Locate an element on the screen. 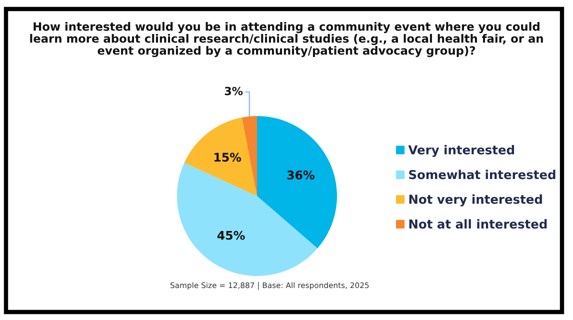 Image resolution: width=573 pixels, height=320 pixels. data-label: 45% is located at coordinates (231, 235).